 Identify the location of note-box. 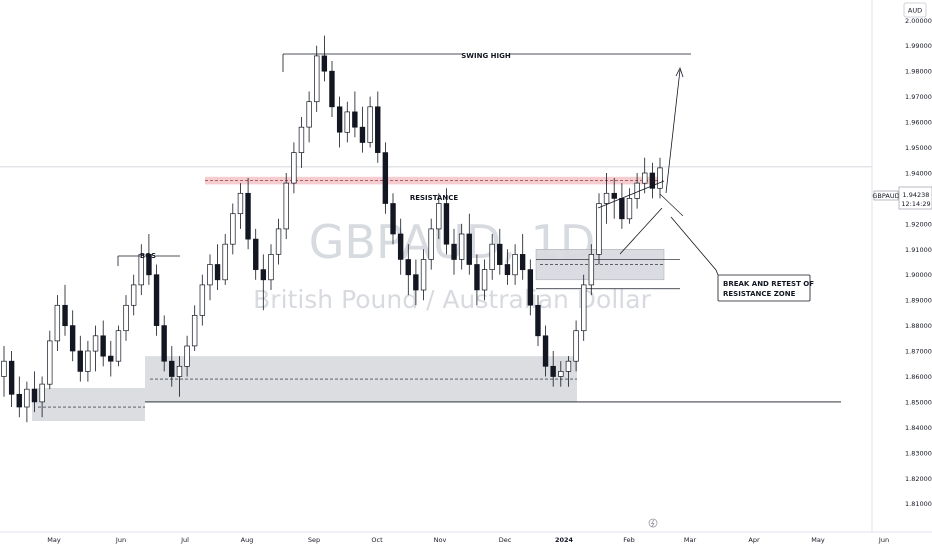
(764, 288).